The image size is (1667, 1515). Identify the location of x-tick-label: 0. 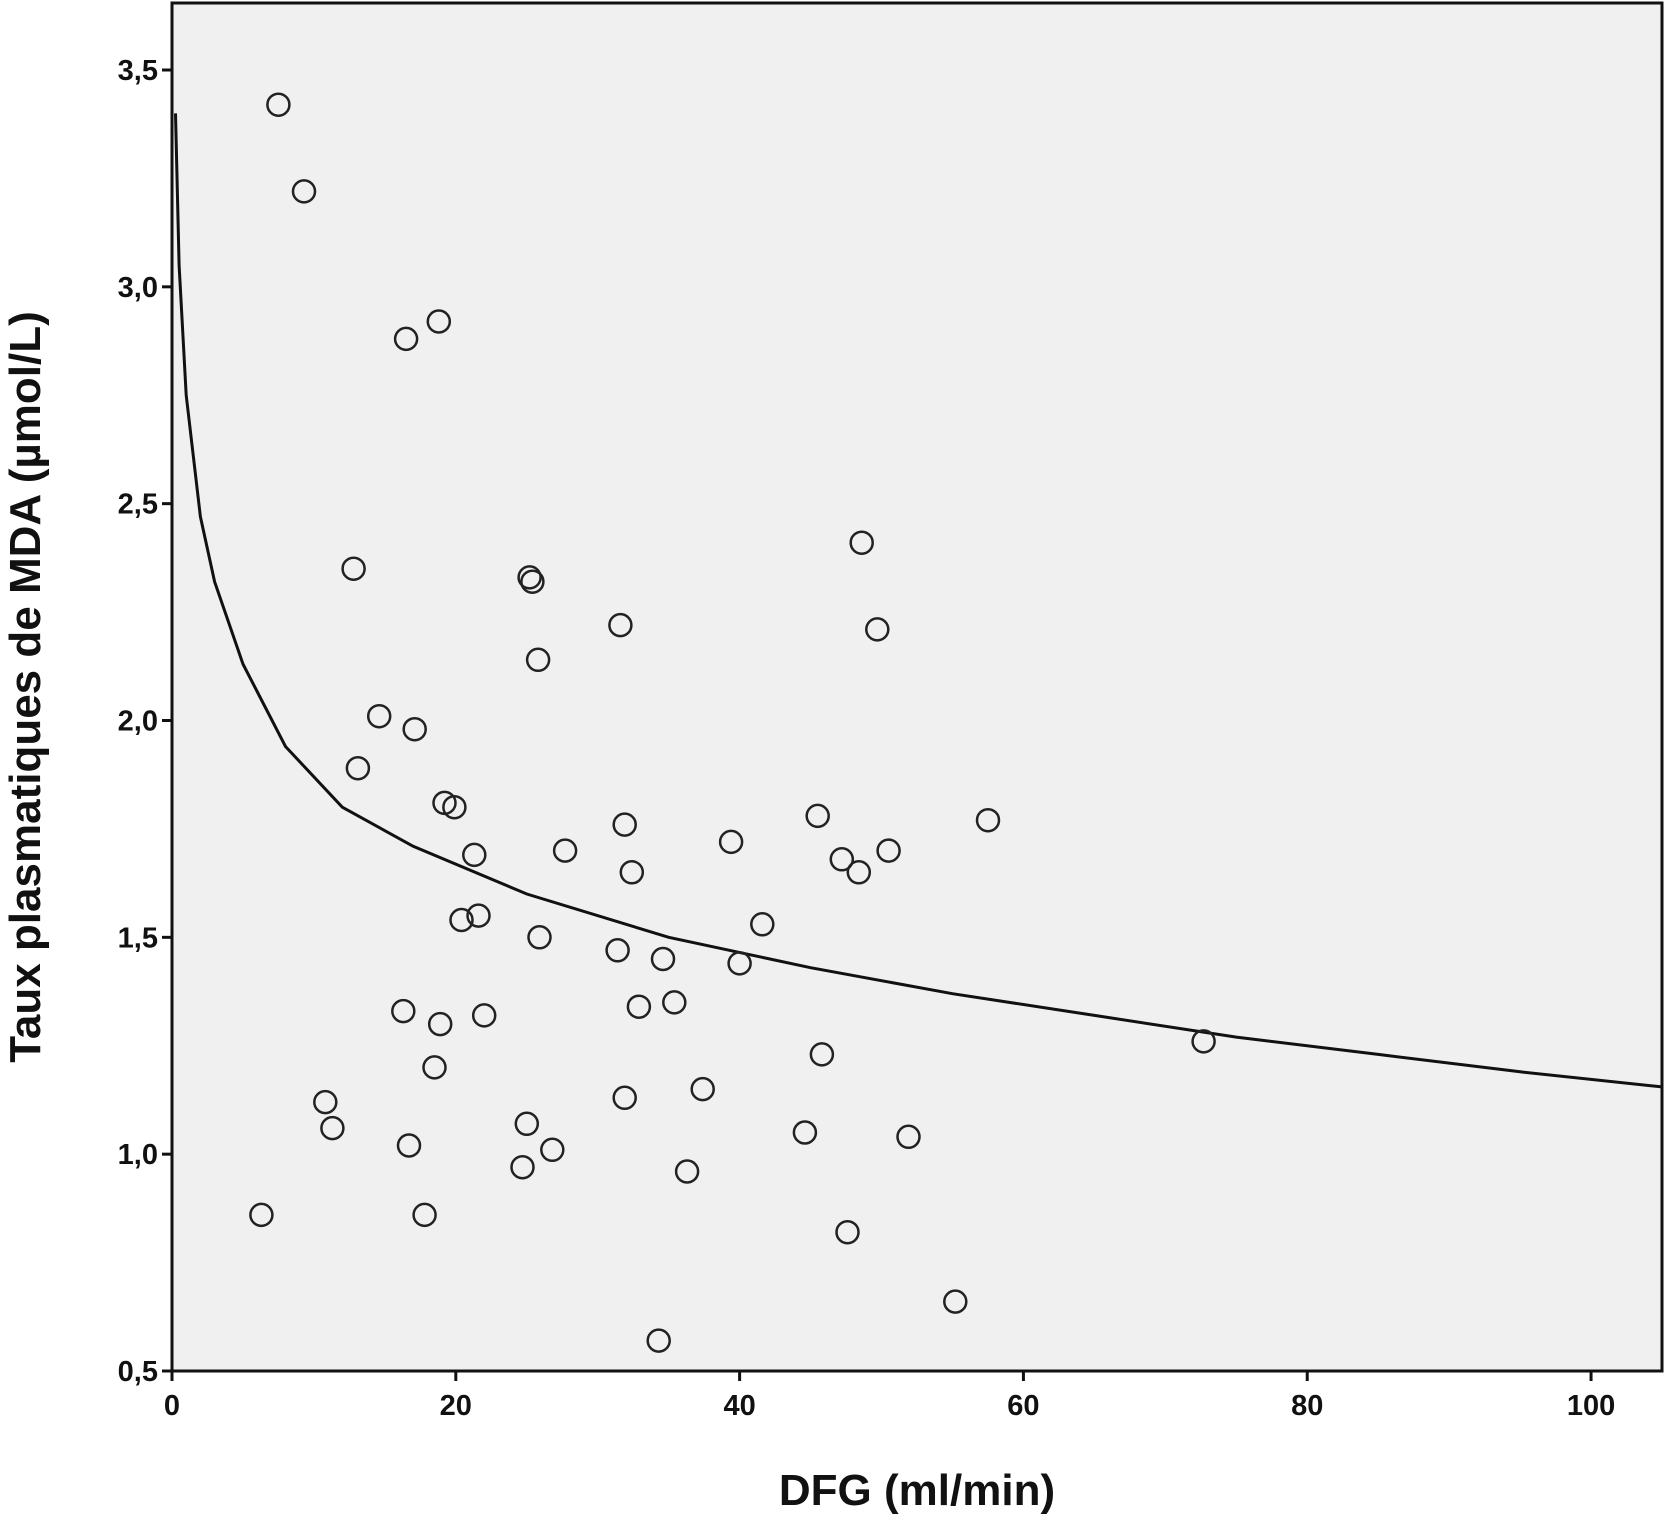
(172, 1406).